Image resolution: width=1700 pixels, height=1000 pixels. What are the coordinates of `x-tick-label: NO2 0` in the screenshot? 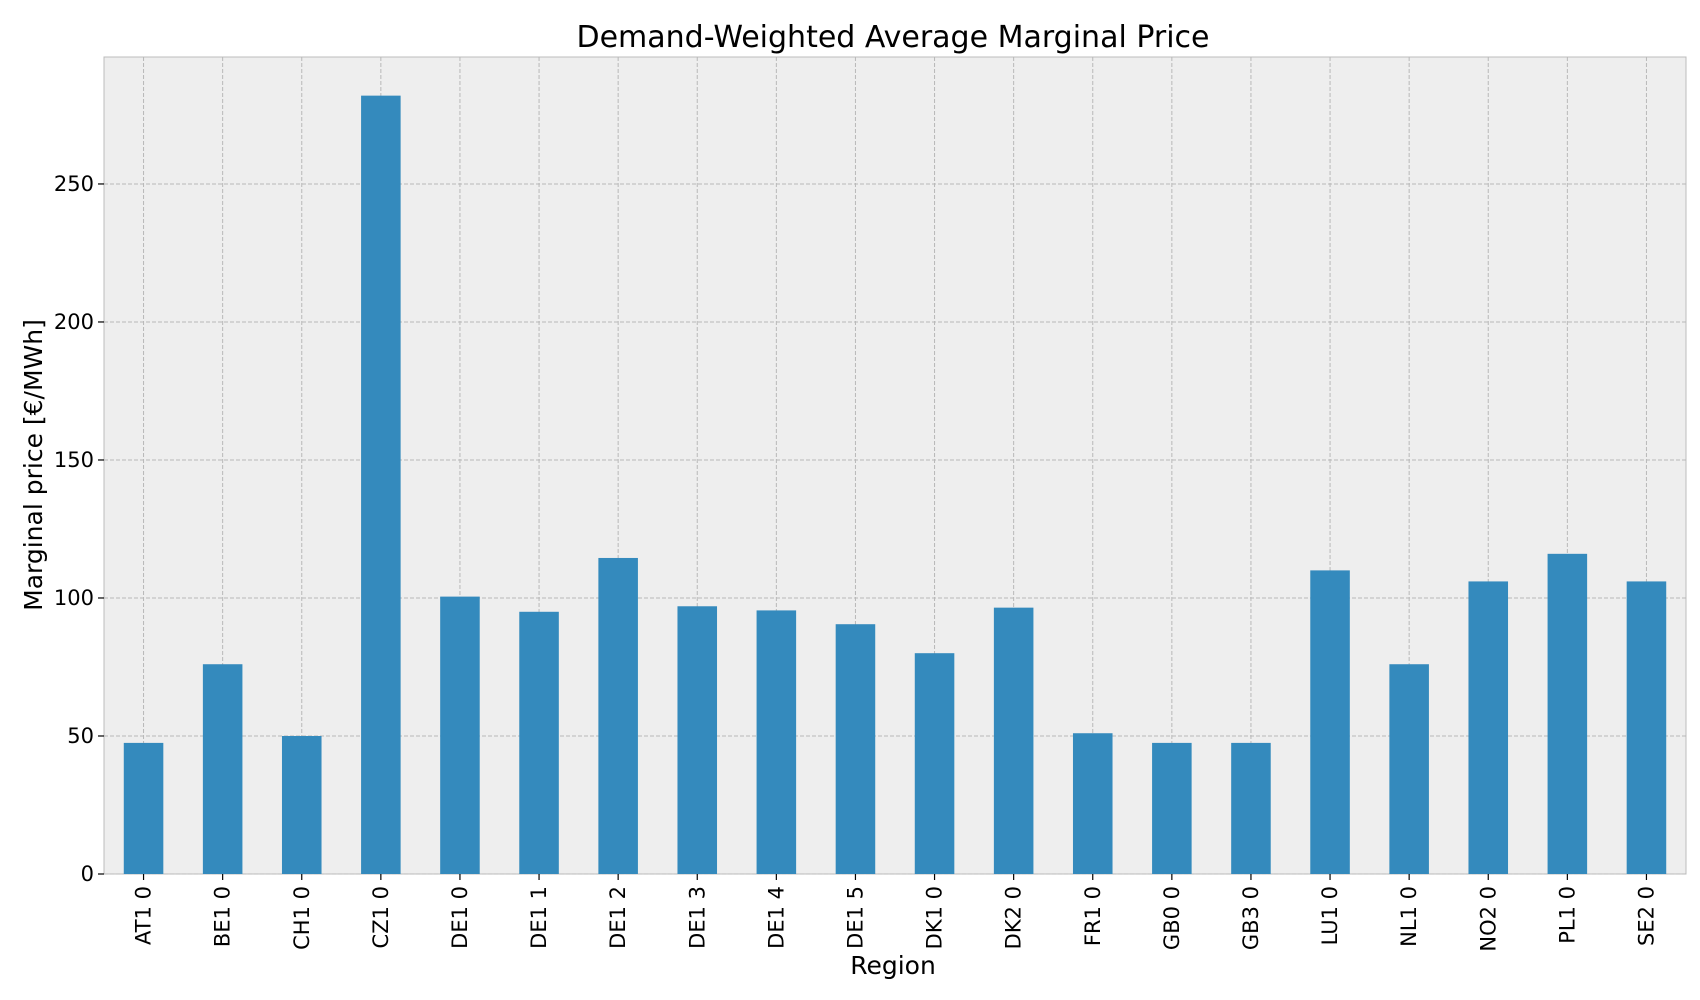 It's located at (1488, 919).